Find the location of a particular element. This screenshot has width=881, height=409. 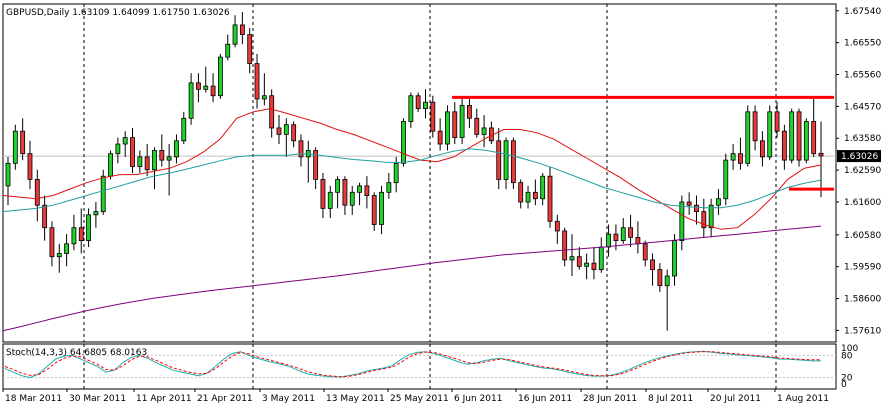

stoch-main-line is located at coordinates (412, 364).